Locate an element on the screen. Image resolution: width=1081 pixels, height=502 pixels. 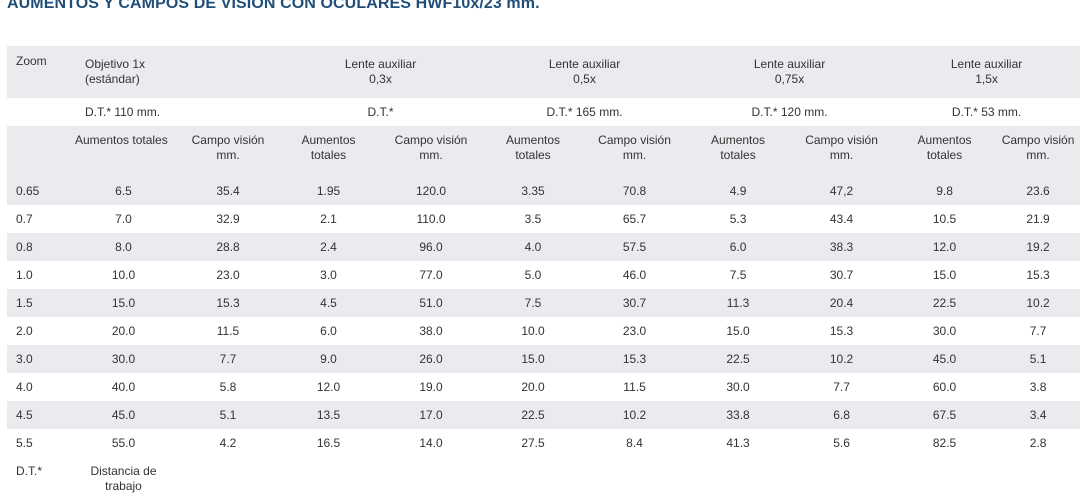
campo-cell: 11.5 is located at coordinates (635, 387).